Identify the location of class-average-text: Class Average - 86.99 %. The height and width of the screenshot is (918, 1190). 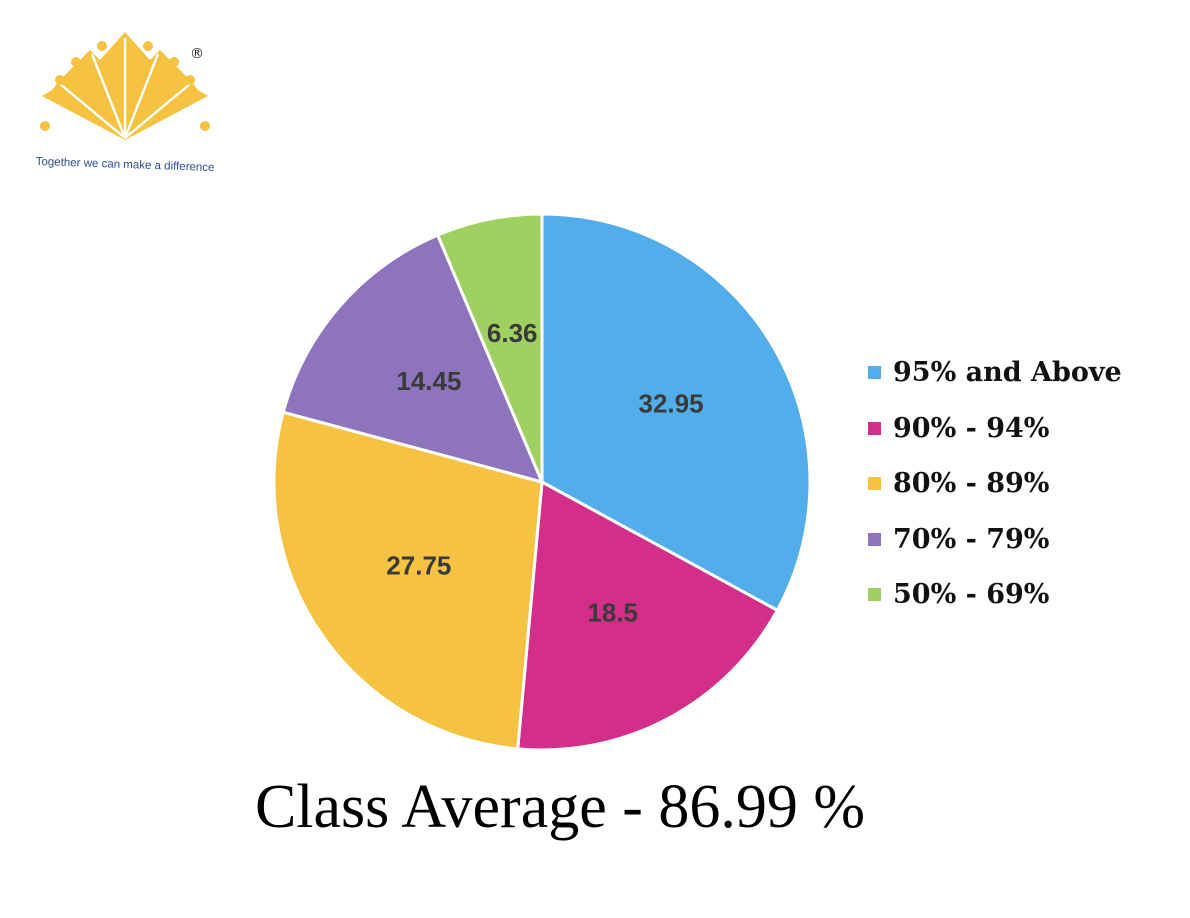
(560, 807).